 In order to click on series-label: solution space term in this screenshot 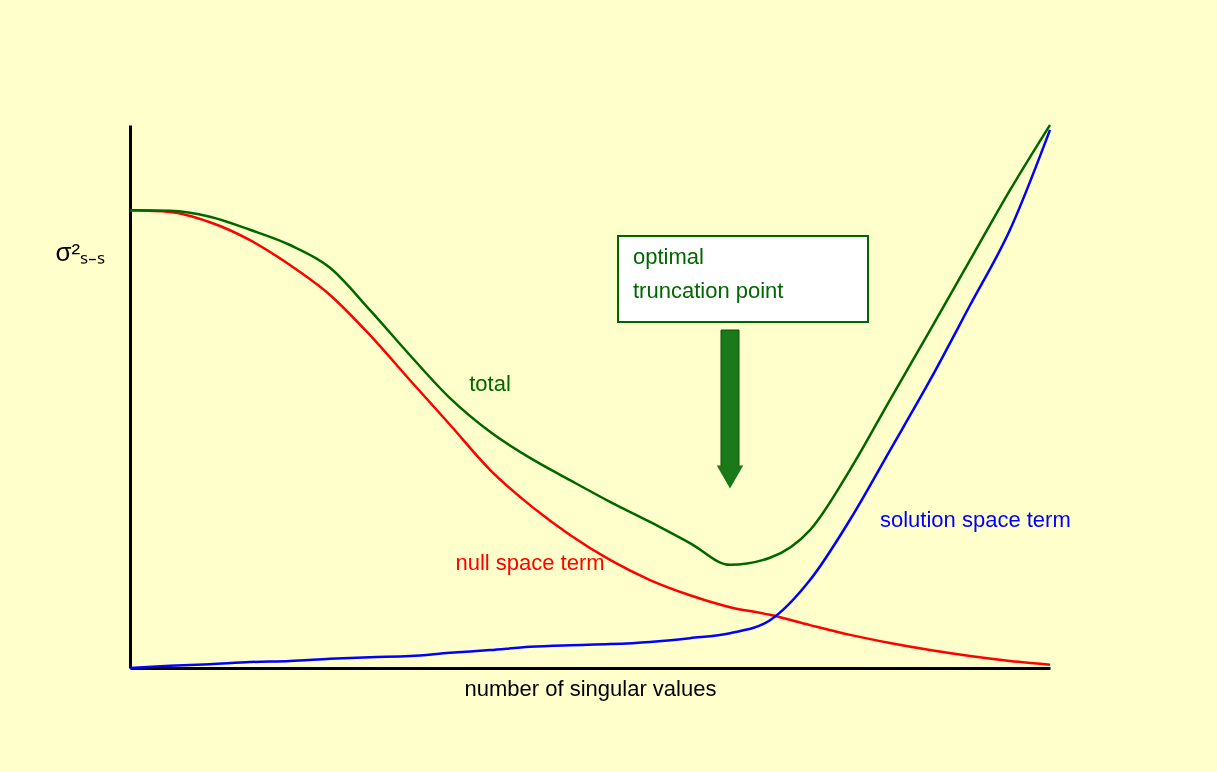, I will do `click(975, 519)`.